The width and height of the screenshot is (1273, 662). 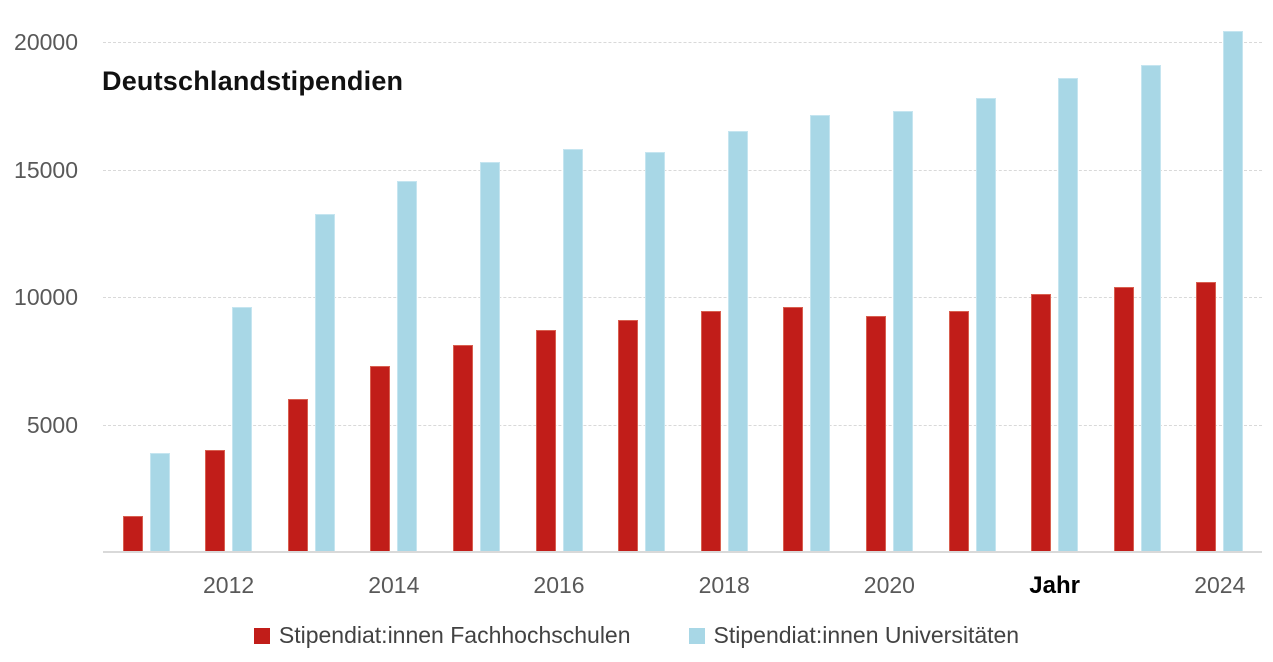 What do you see at coordinates (394, 585) in the screenshot?
I see `x-axis-tick-label-2014: 2014` at bounding box center [394, 585].